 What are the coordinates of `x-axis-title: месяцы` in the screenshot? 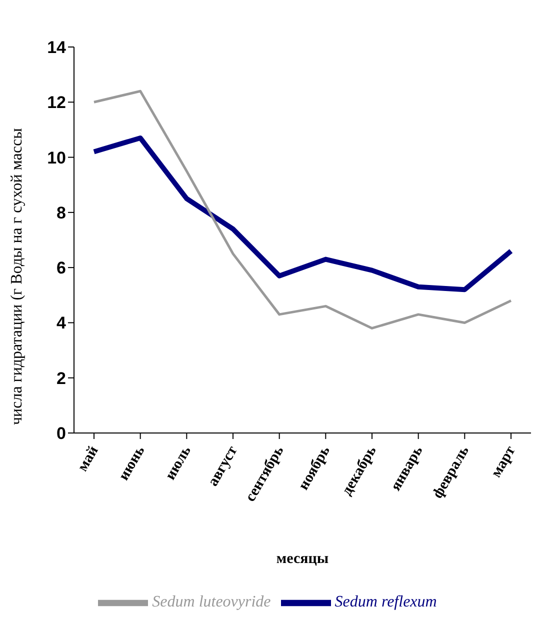 It's located at (302, 559).